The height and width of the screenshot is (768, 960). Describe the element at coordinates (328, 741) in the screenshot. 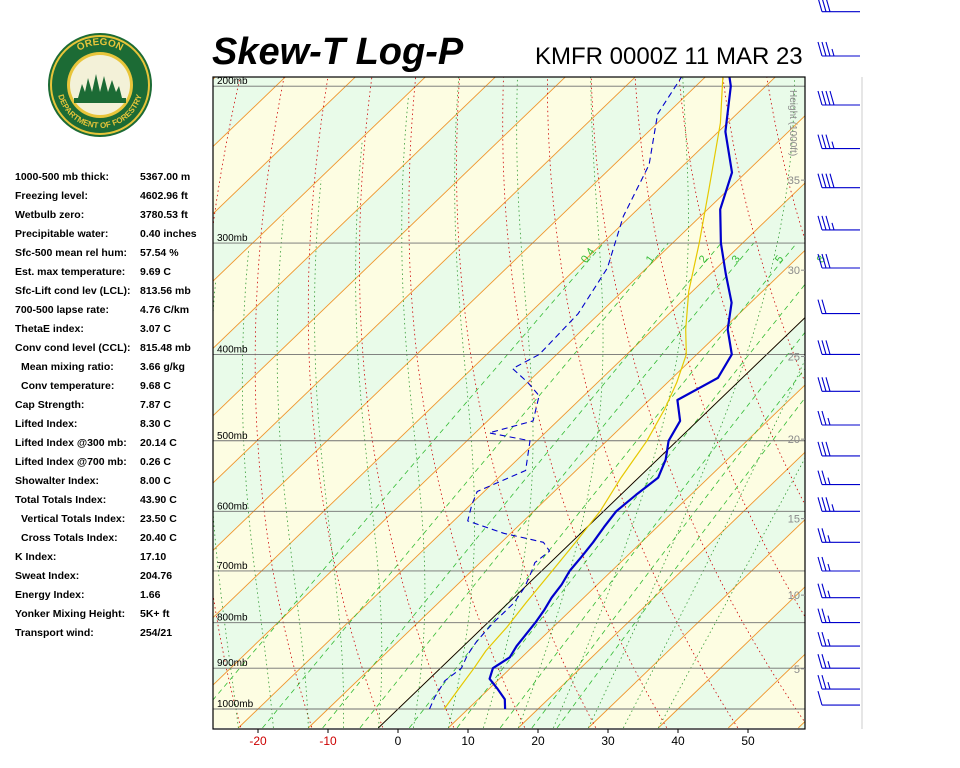

I see `temperature-tick-label: -10` at that location.